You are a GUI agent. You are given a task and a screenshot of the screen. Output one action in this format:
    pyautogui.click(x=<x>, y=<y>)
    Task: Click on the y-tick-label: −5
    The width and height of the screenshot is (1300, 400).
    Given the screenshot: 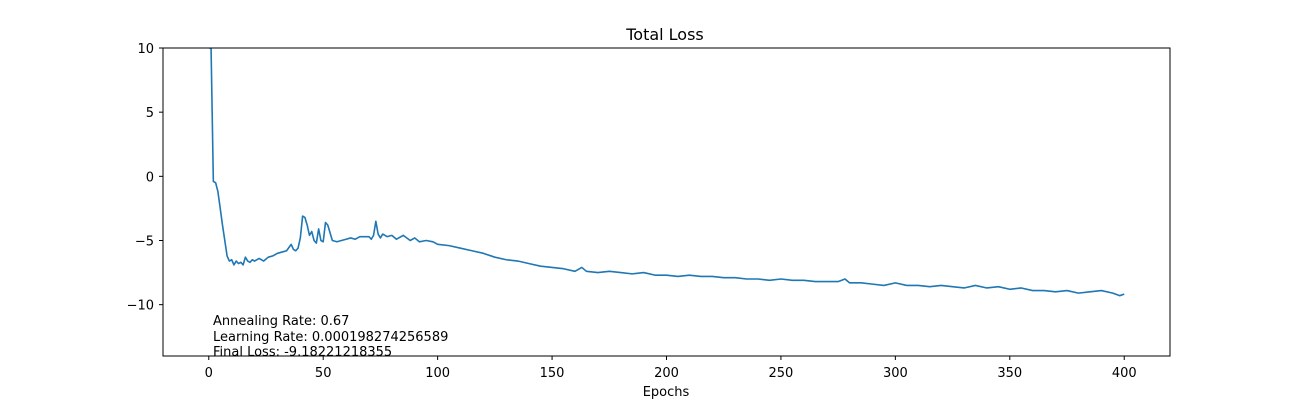 What is the action you would take?
    pyautogui.click(x=144, y=242)
    